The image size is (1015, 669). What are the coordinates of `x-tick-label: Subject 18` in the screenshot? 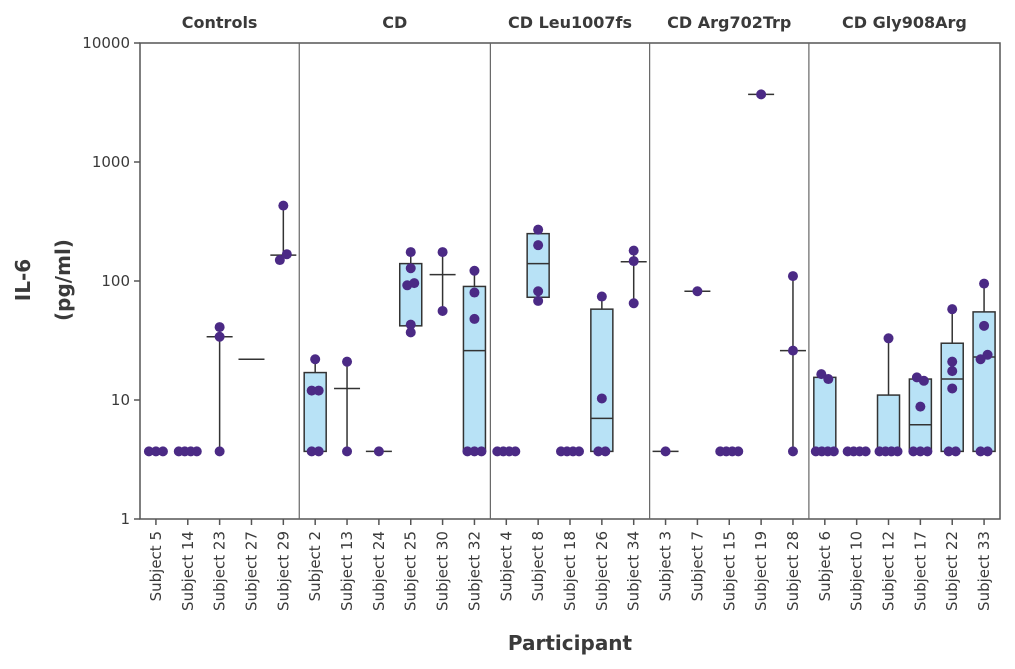 It's located at (570, 571).